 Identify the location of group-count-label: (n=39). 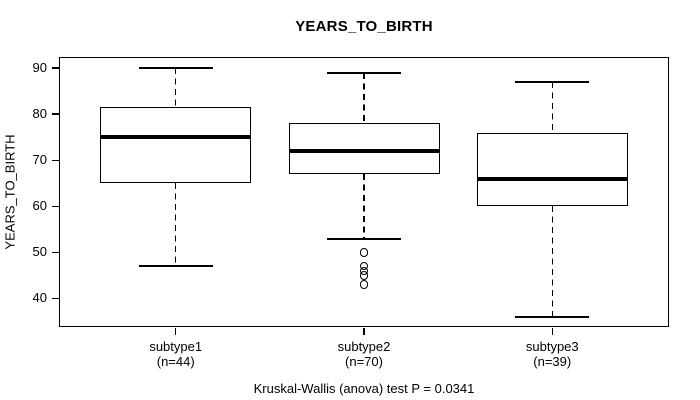
(552, 361).